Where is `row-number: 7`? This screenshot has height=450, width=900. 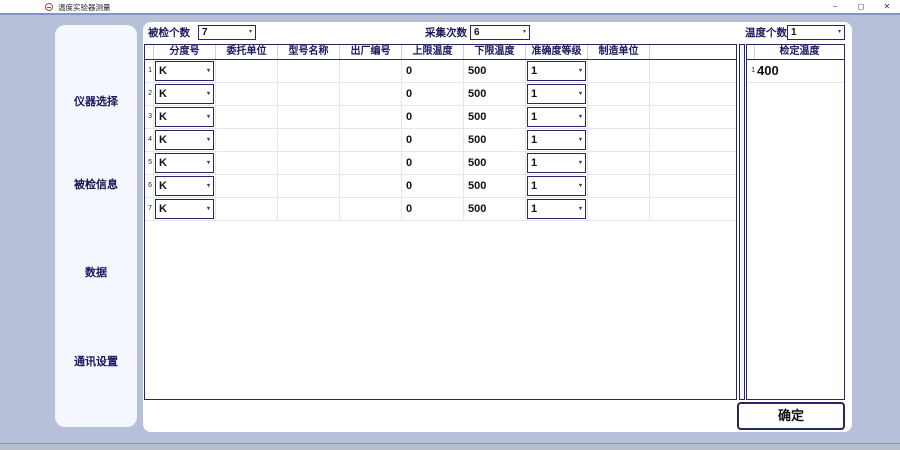
row-number: 7 is located at coordinates (149, 209).